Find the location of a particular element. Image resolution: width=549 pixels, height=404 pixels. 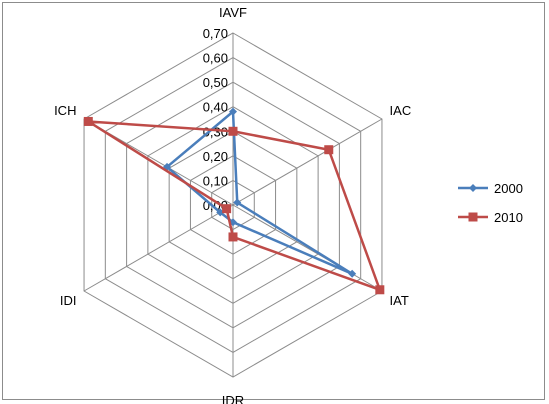

axis-label-iat: IAT is located at coordinates (399, 300).